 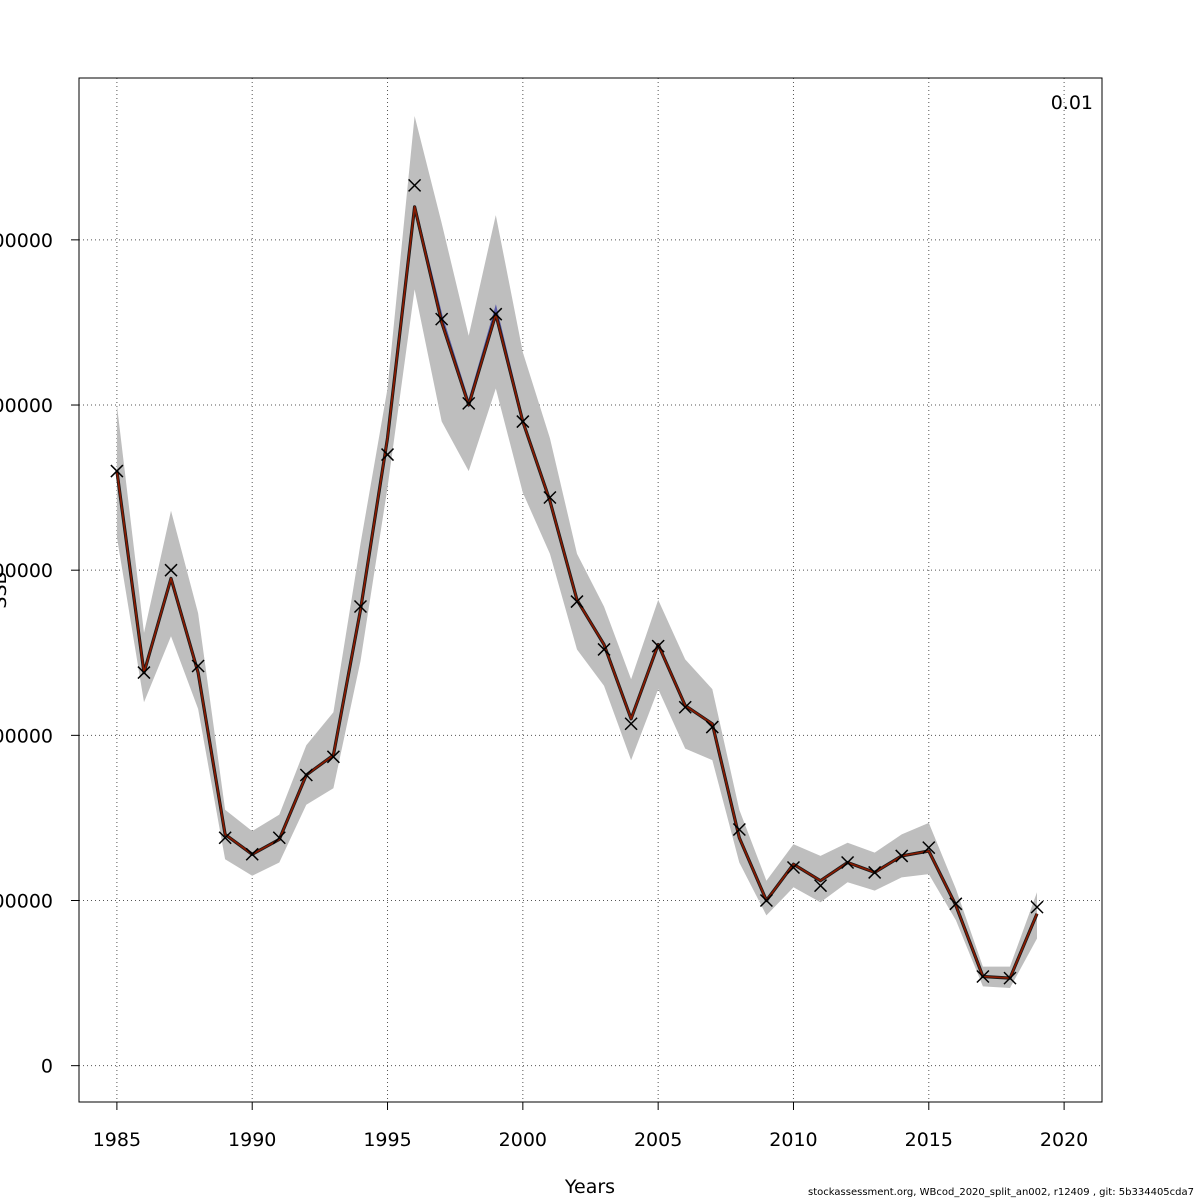 I want to click on observed-point-1993, so click(x=333, y=757).